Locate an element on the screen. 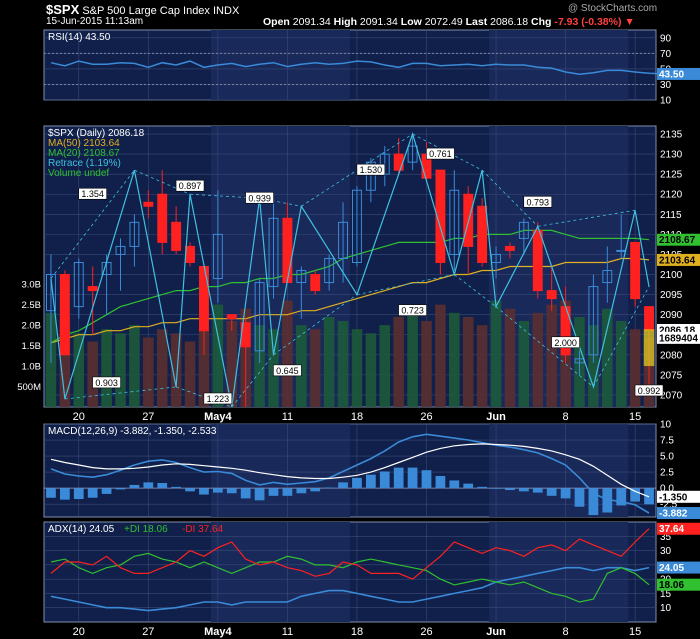 This screenshot has height=639, width=700. retrace-label: 1.530 is located at coordinates (371, 170).